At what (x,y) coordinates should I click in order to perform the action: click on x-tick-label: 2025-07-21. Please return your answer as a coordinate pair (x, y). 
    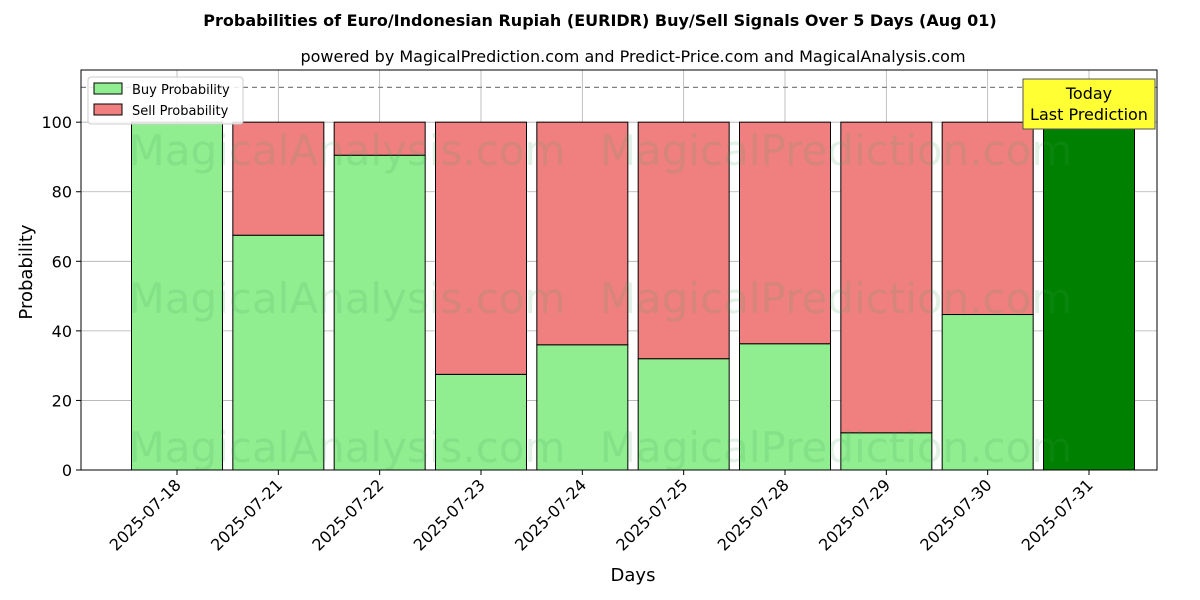
    Looking at the image, I should click on (246, 514).